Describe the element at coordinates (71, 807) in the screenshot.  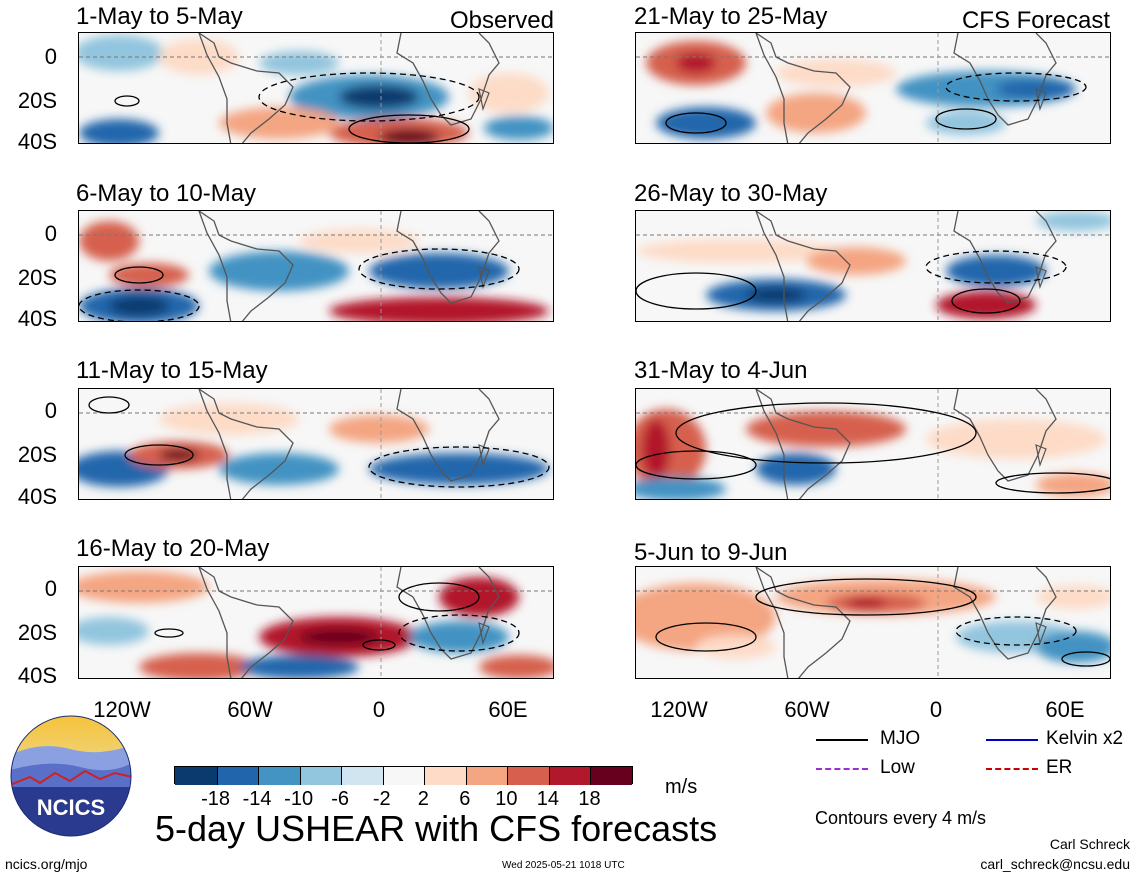
I see `logo-text: NCICS` at that location.